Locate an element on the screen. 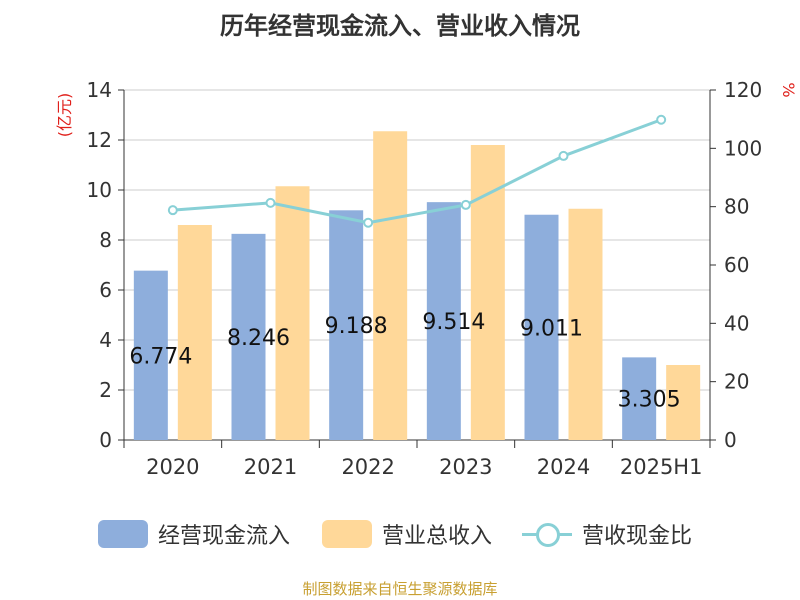 The image size is (800, 600). y-right-tick-label: 80 is located at coordinates (736, 207).